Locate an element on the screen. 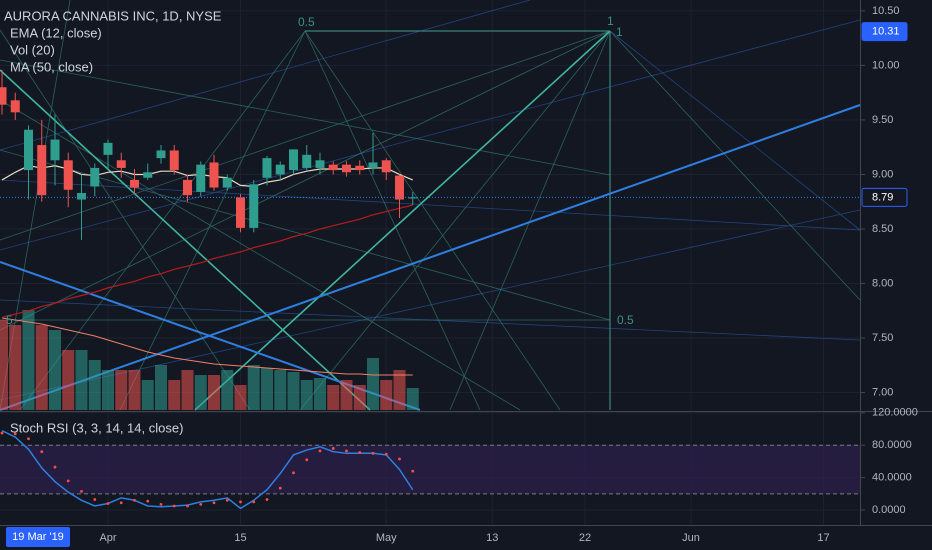 The image size is (932, 550). time-axis is located at coordinates (466, 538).